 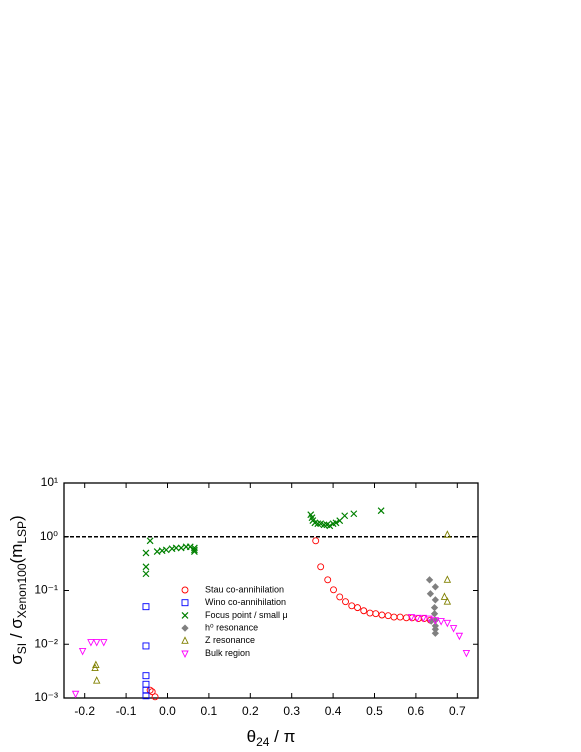 I want to click on y-label-part: / σ, so click(x=16, y=630).